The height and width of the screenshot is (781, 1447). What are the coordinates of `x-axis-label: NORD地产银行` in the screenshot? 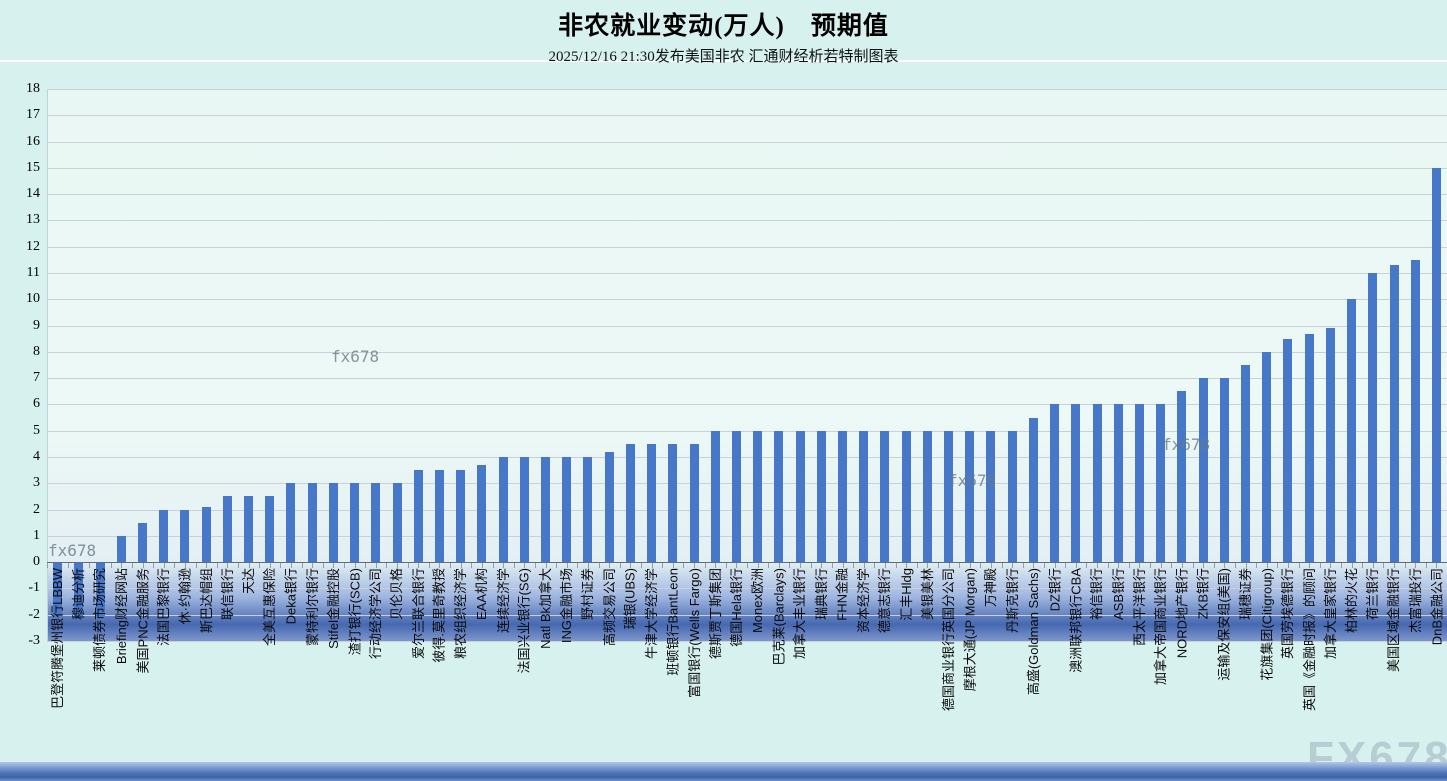 It's located at (1182, 613).